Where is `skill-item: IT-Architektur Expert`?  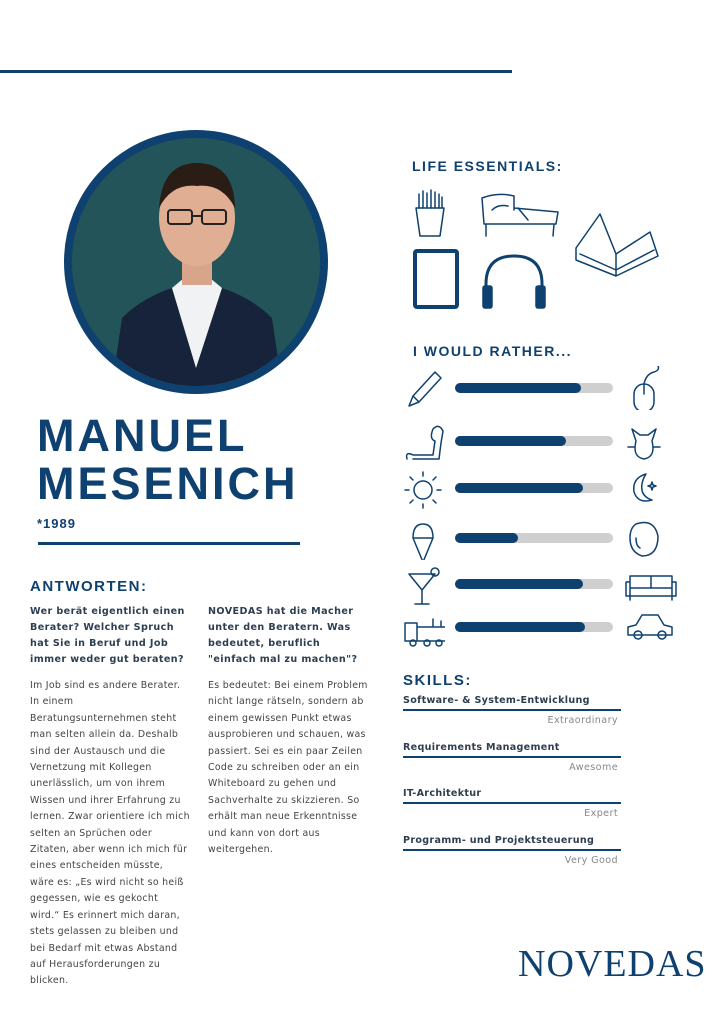
skill-item: IT-Architektur Expert is located at coordinates (512, 803).